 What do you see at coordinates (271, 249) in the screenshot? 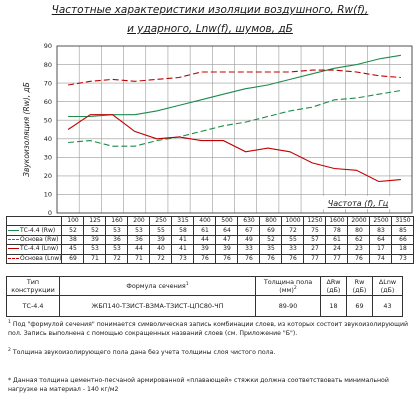
I see `data-value-label: 35` at bounding box center [271, 249].